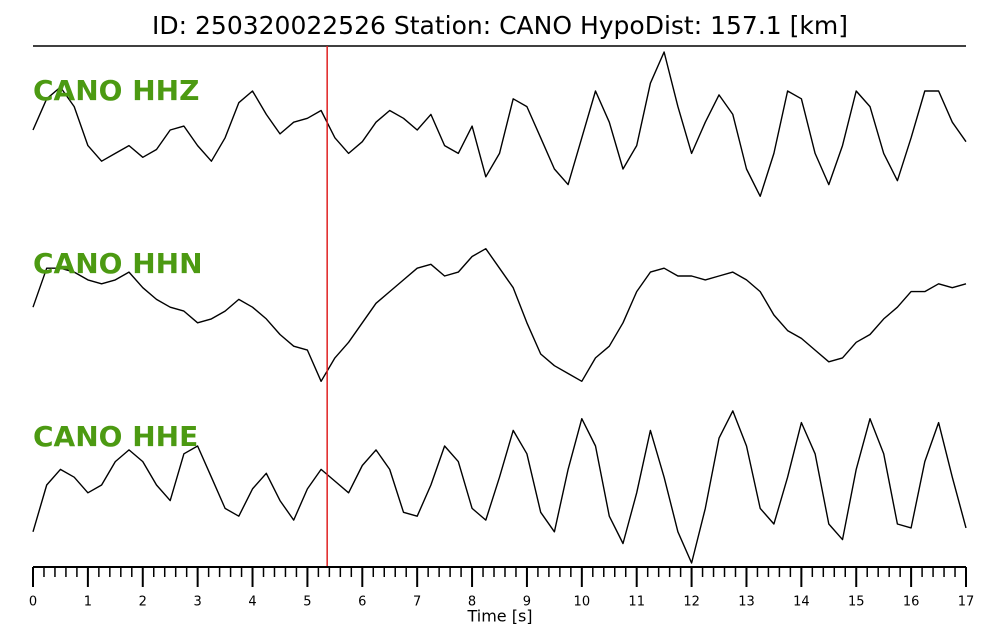 Image resolution: width=1000 pixels, height=640 pixels. Describe the element at coordinates (143, 602) in the screenshot. I see `x-tick-label: 2` at that location.